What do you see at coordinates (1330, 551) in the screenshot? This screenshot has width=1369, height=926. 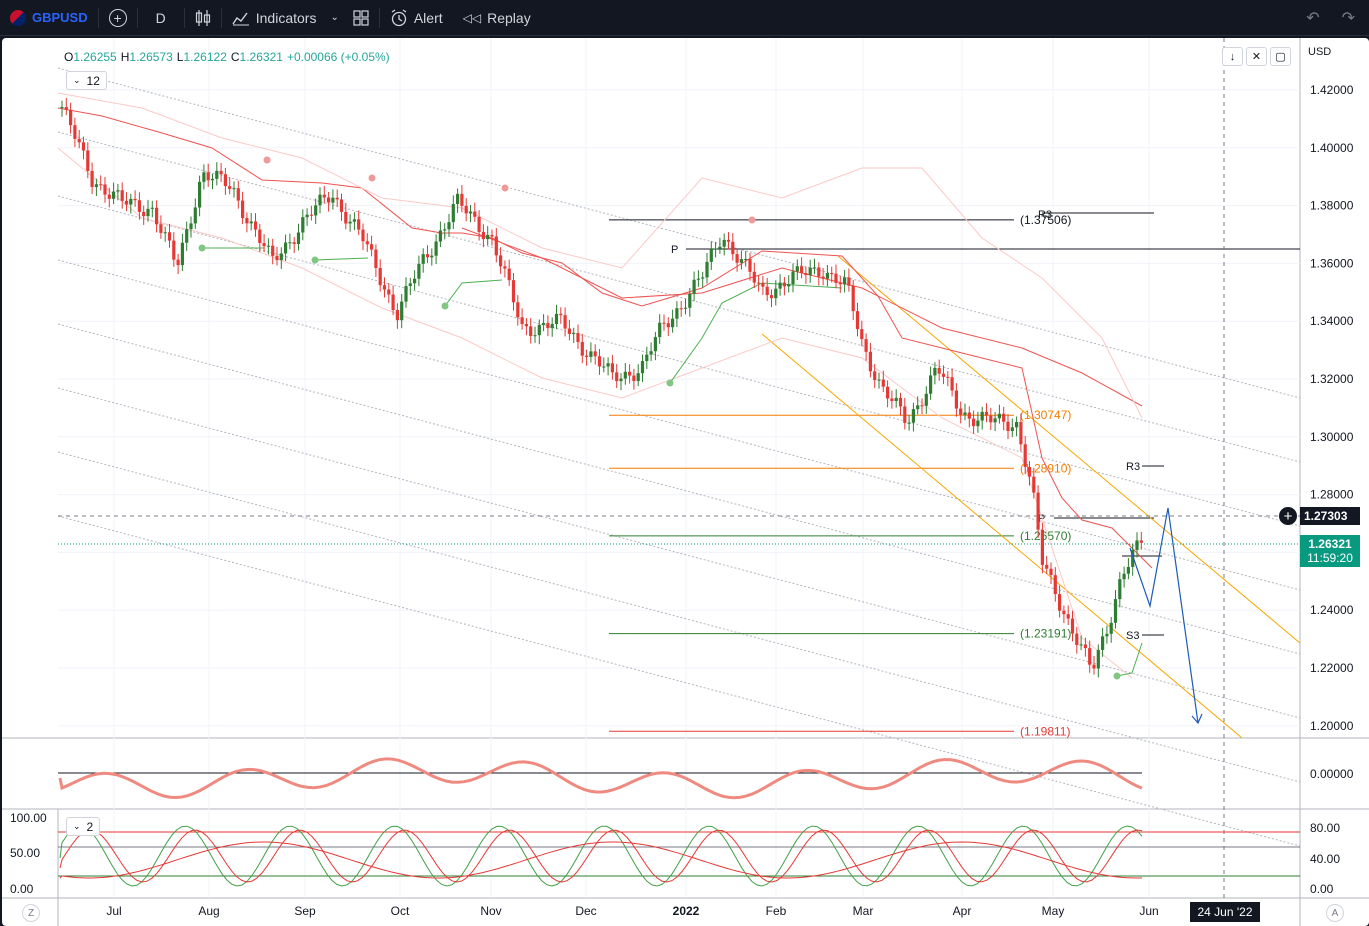 I see `last-price-tag: 1.26321 11:59:20` at bounding box center [1330, 551].